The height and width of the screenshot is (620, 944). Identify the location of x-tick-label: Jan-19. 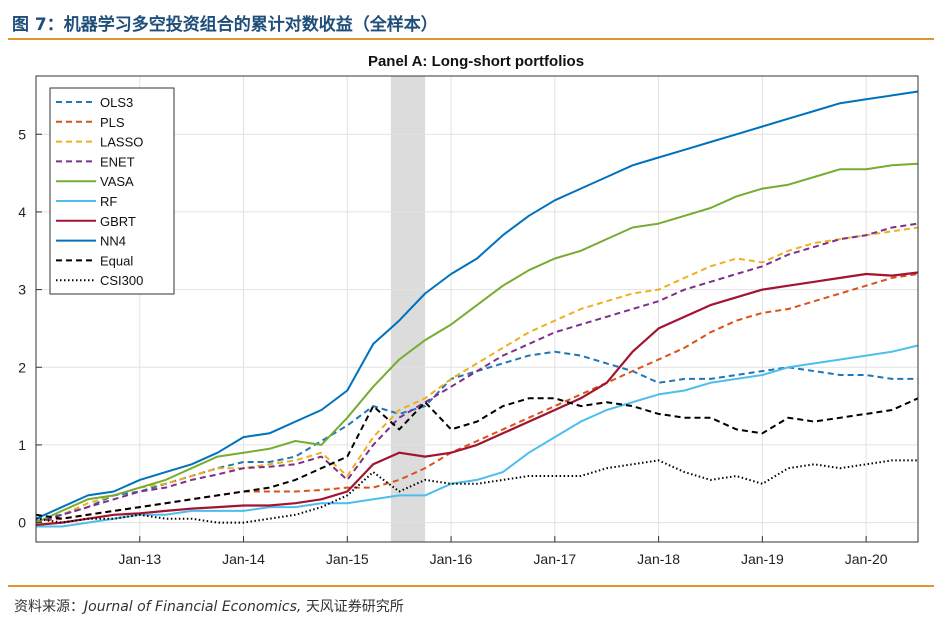
(762, 559).